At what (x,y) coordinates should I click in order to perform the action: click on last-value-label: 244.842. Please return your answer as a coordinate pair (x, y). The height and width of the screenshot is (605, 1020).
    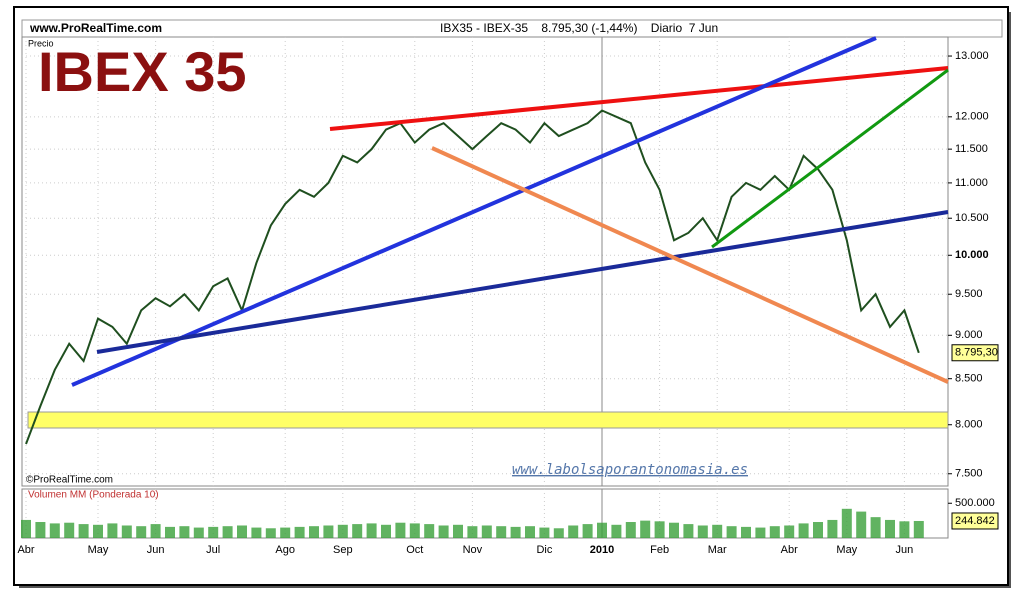
    Looking at the image, I should click on (975, 521).